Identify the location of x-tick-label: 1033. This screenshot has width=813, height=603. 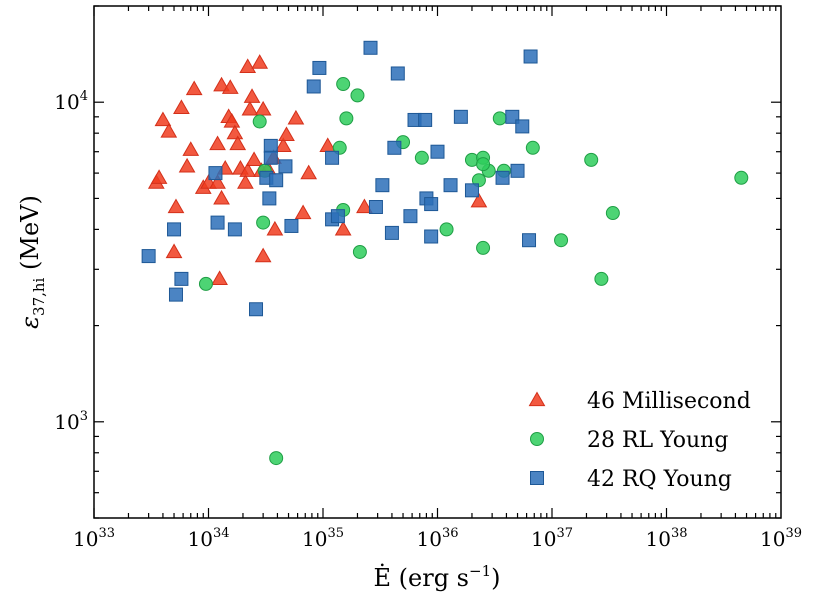
(94, 538).